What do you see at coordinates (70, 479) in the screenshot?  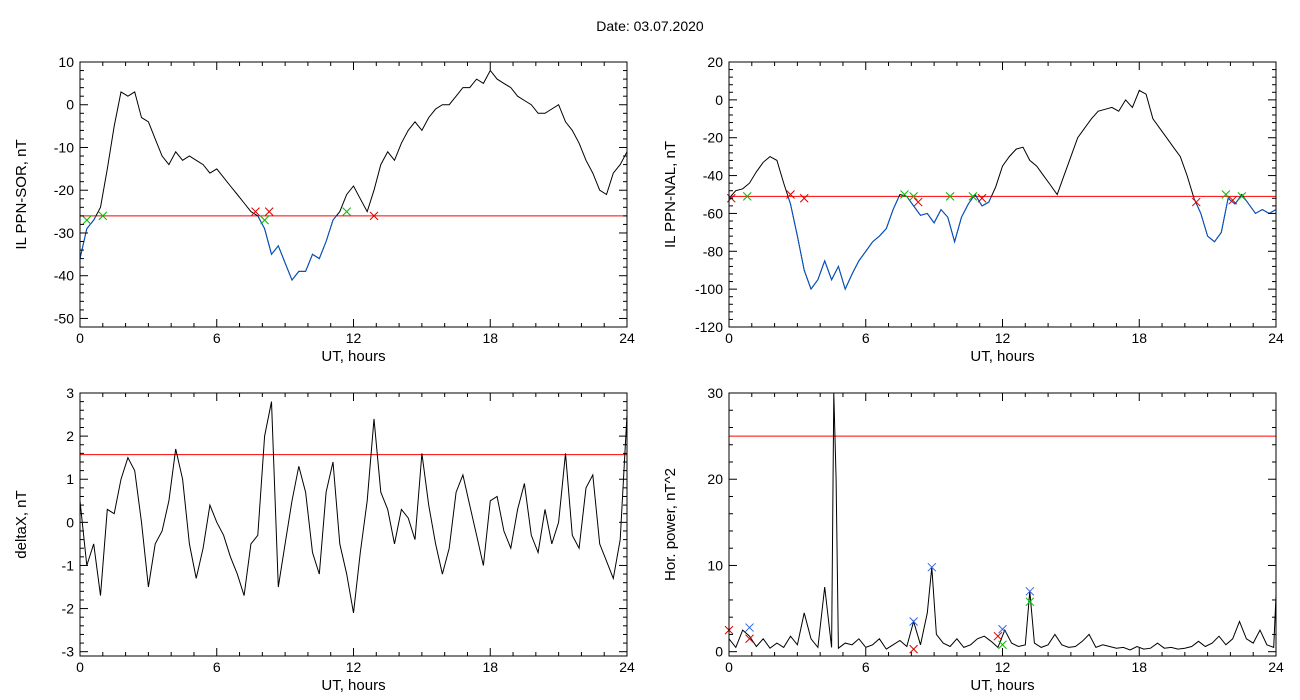 I see `y-tick-label: 1` at bounding box center [70, 479].